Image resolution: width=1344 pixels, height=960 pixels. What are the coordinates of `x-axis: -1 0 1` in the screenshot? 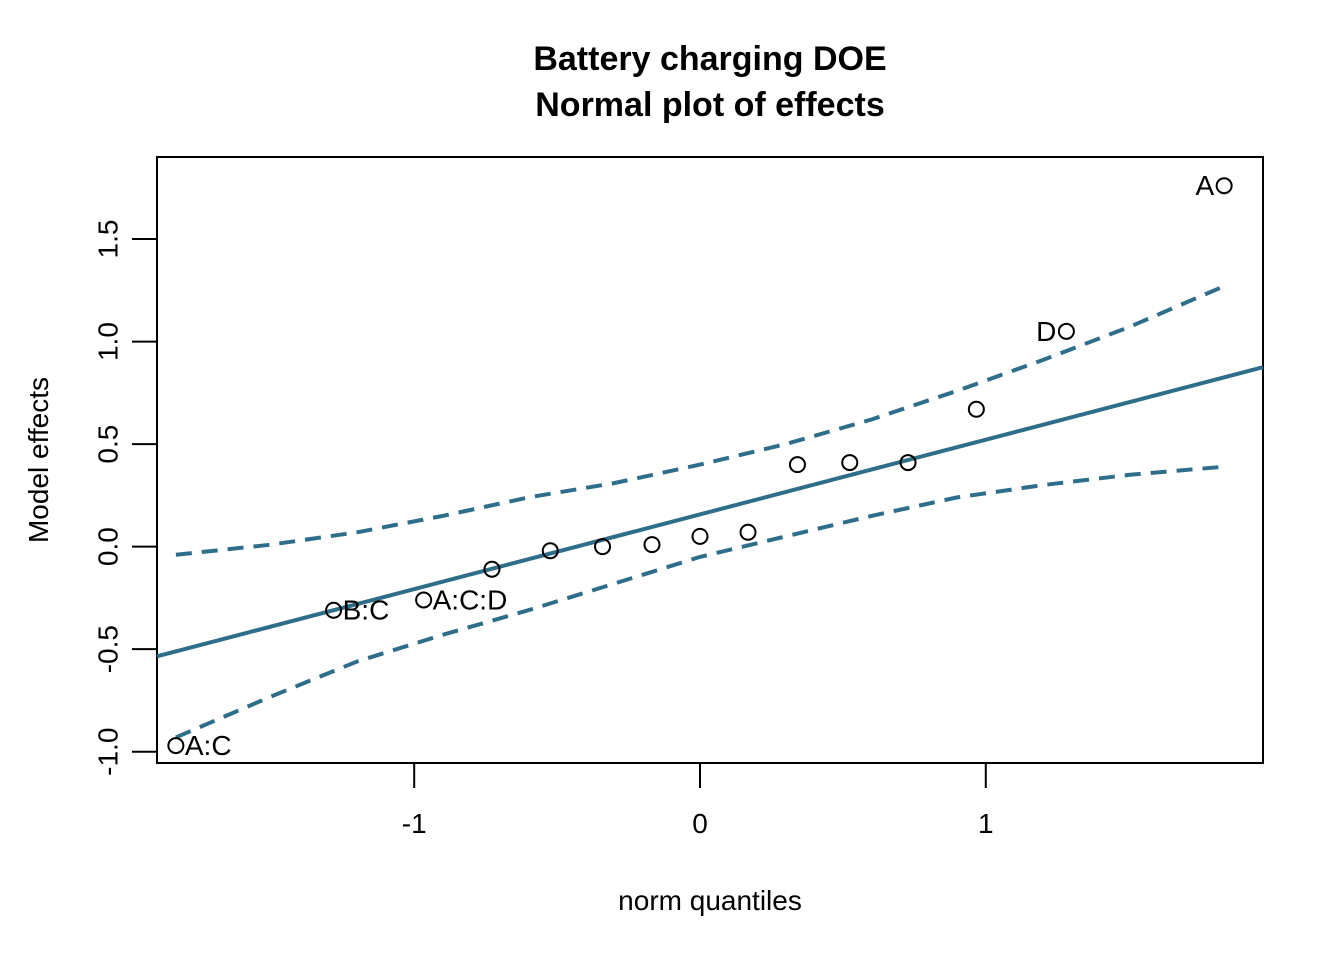 It's located at (698, 800).